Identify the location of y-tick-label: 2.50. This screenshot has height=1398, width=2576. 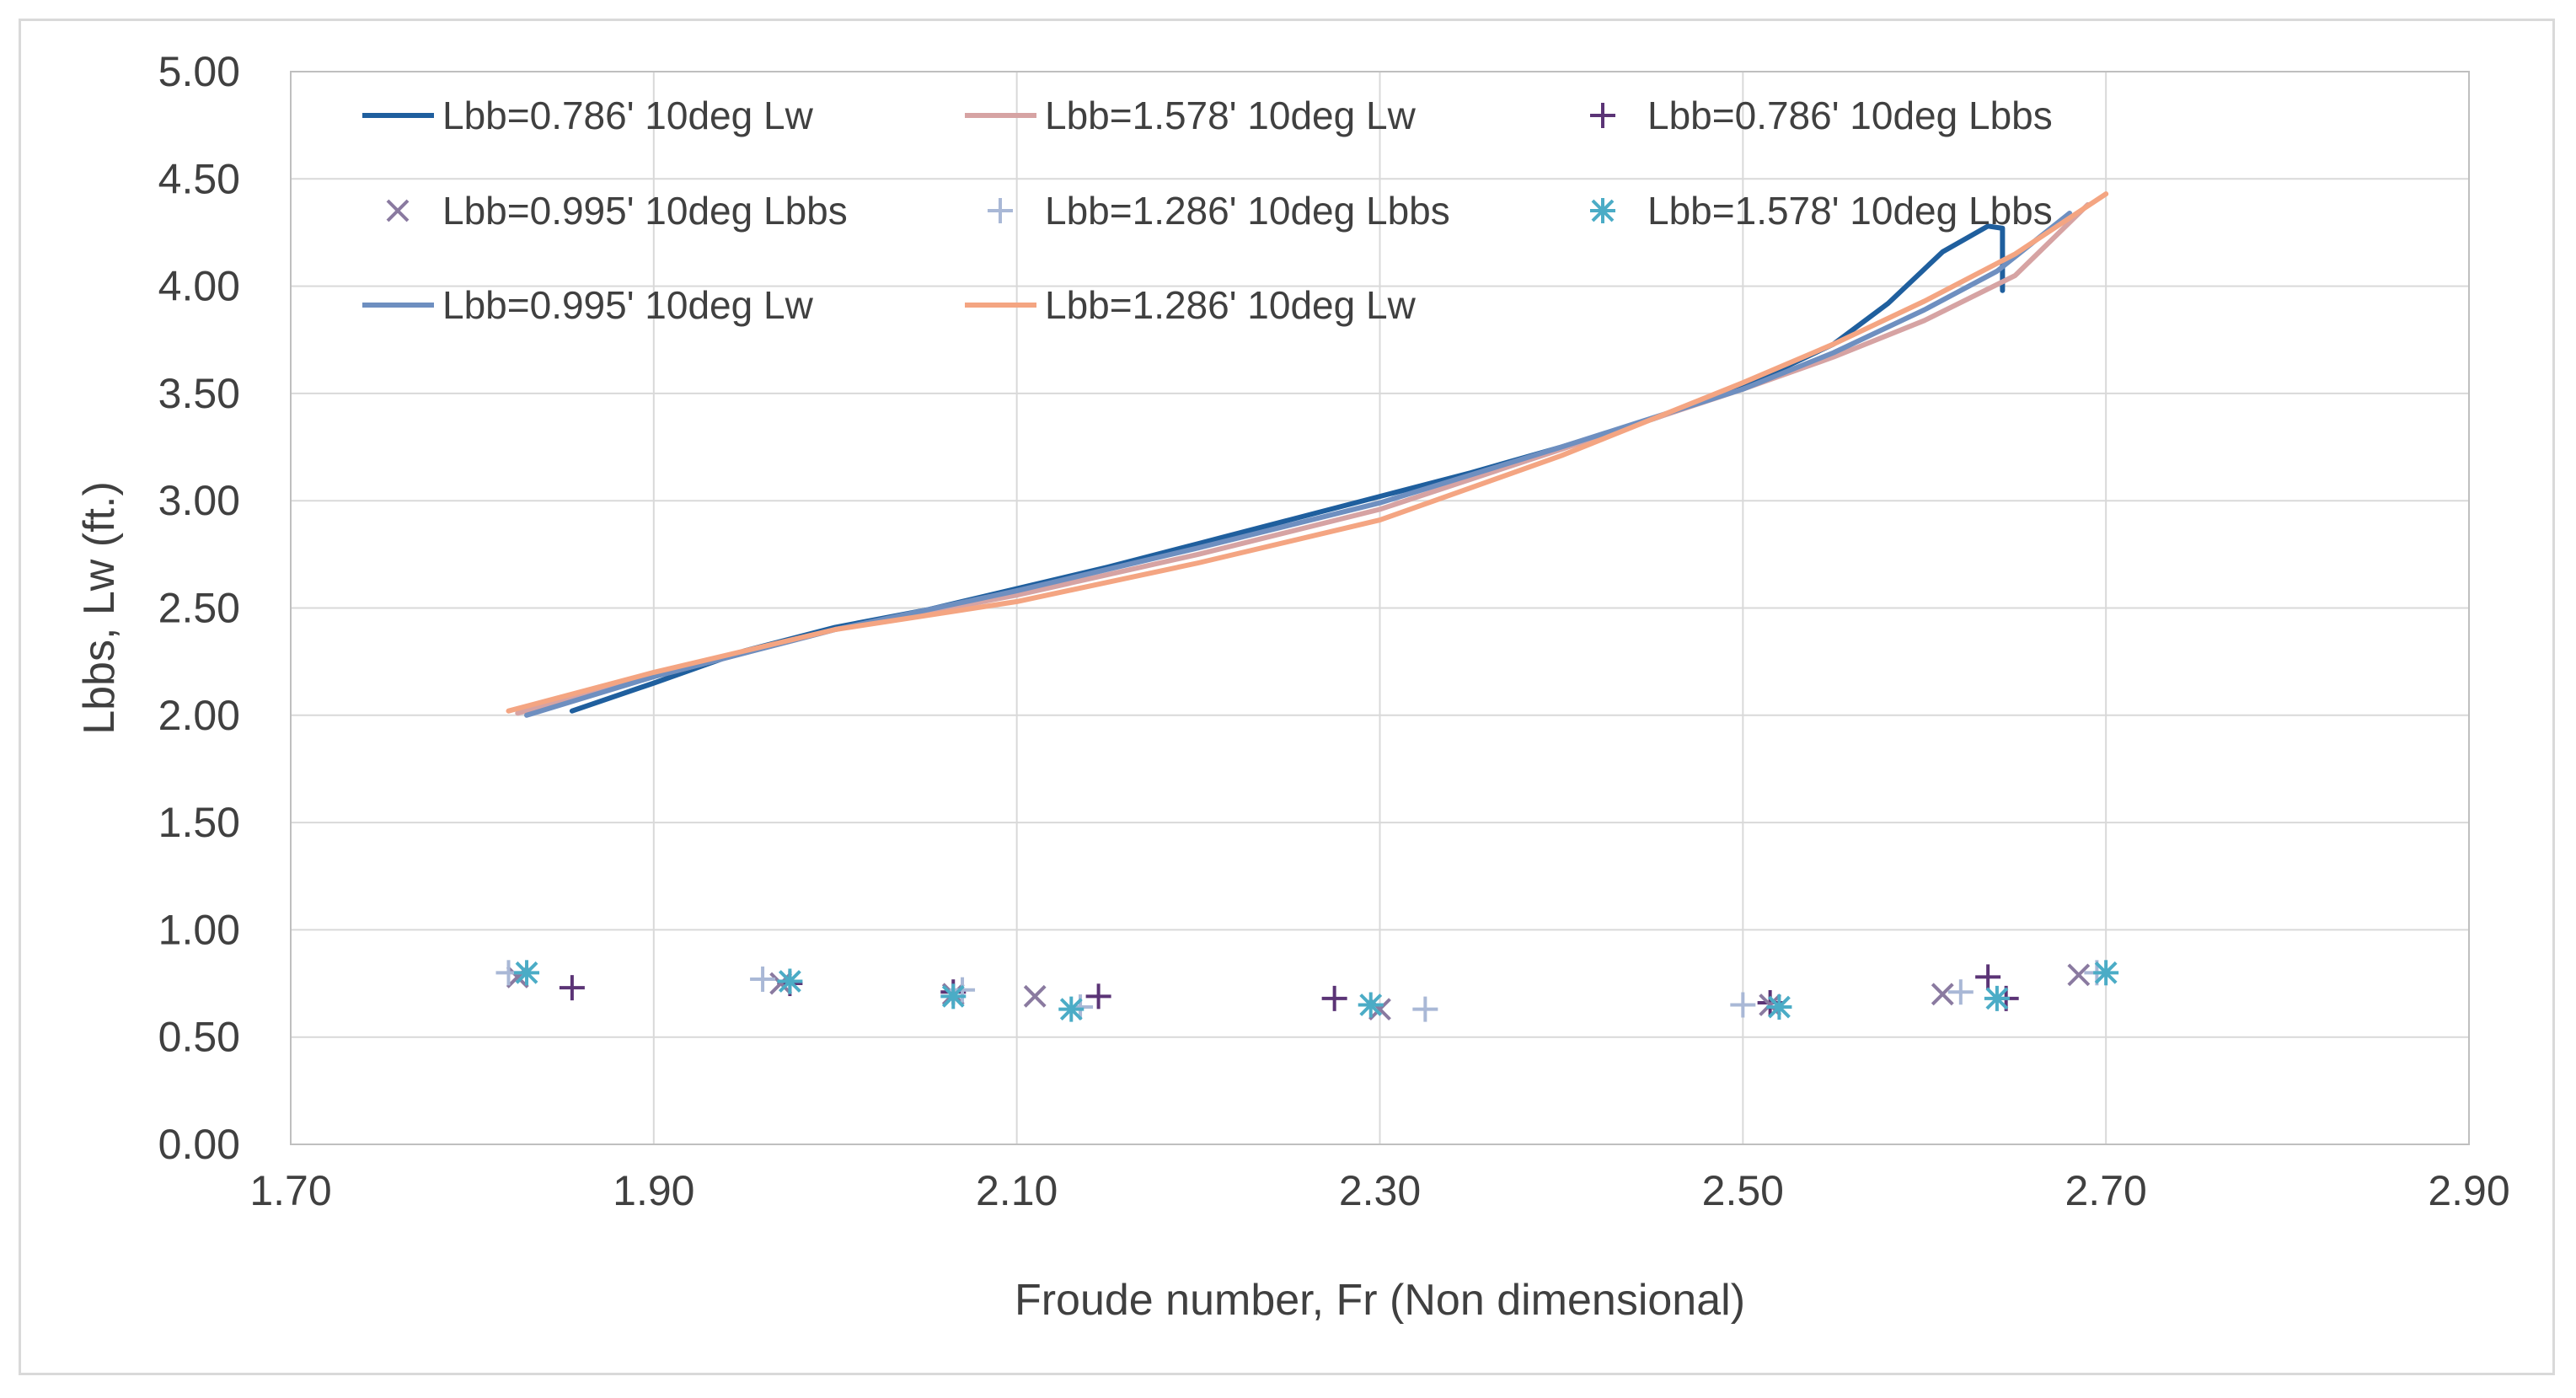
(199, 608).